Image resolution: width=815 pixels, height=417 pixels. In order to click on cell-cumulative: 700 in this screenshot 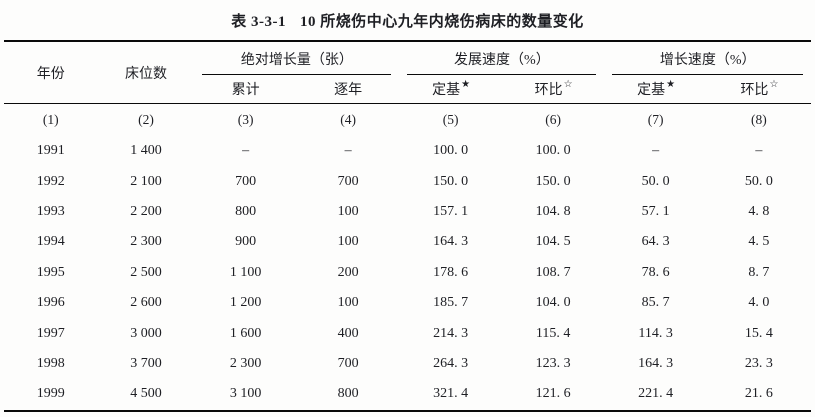, I will do `click(246, 181)`.